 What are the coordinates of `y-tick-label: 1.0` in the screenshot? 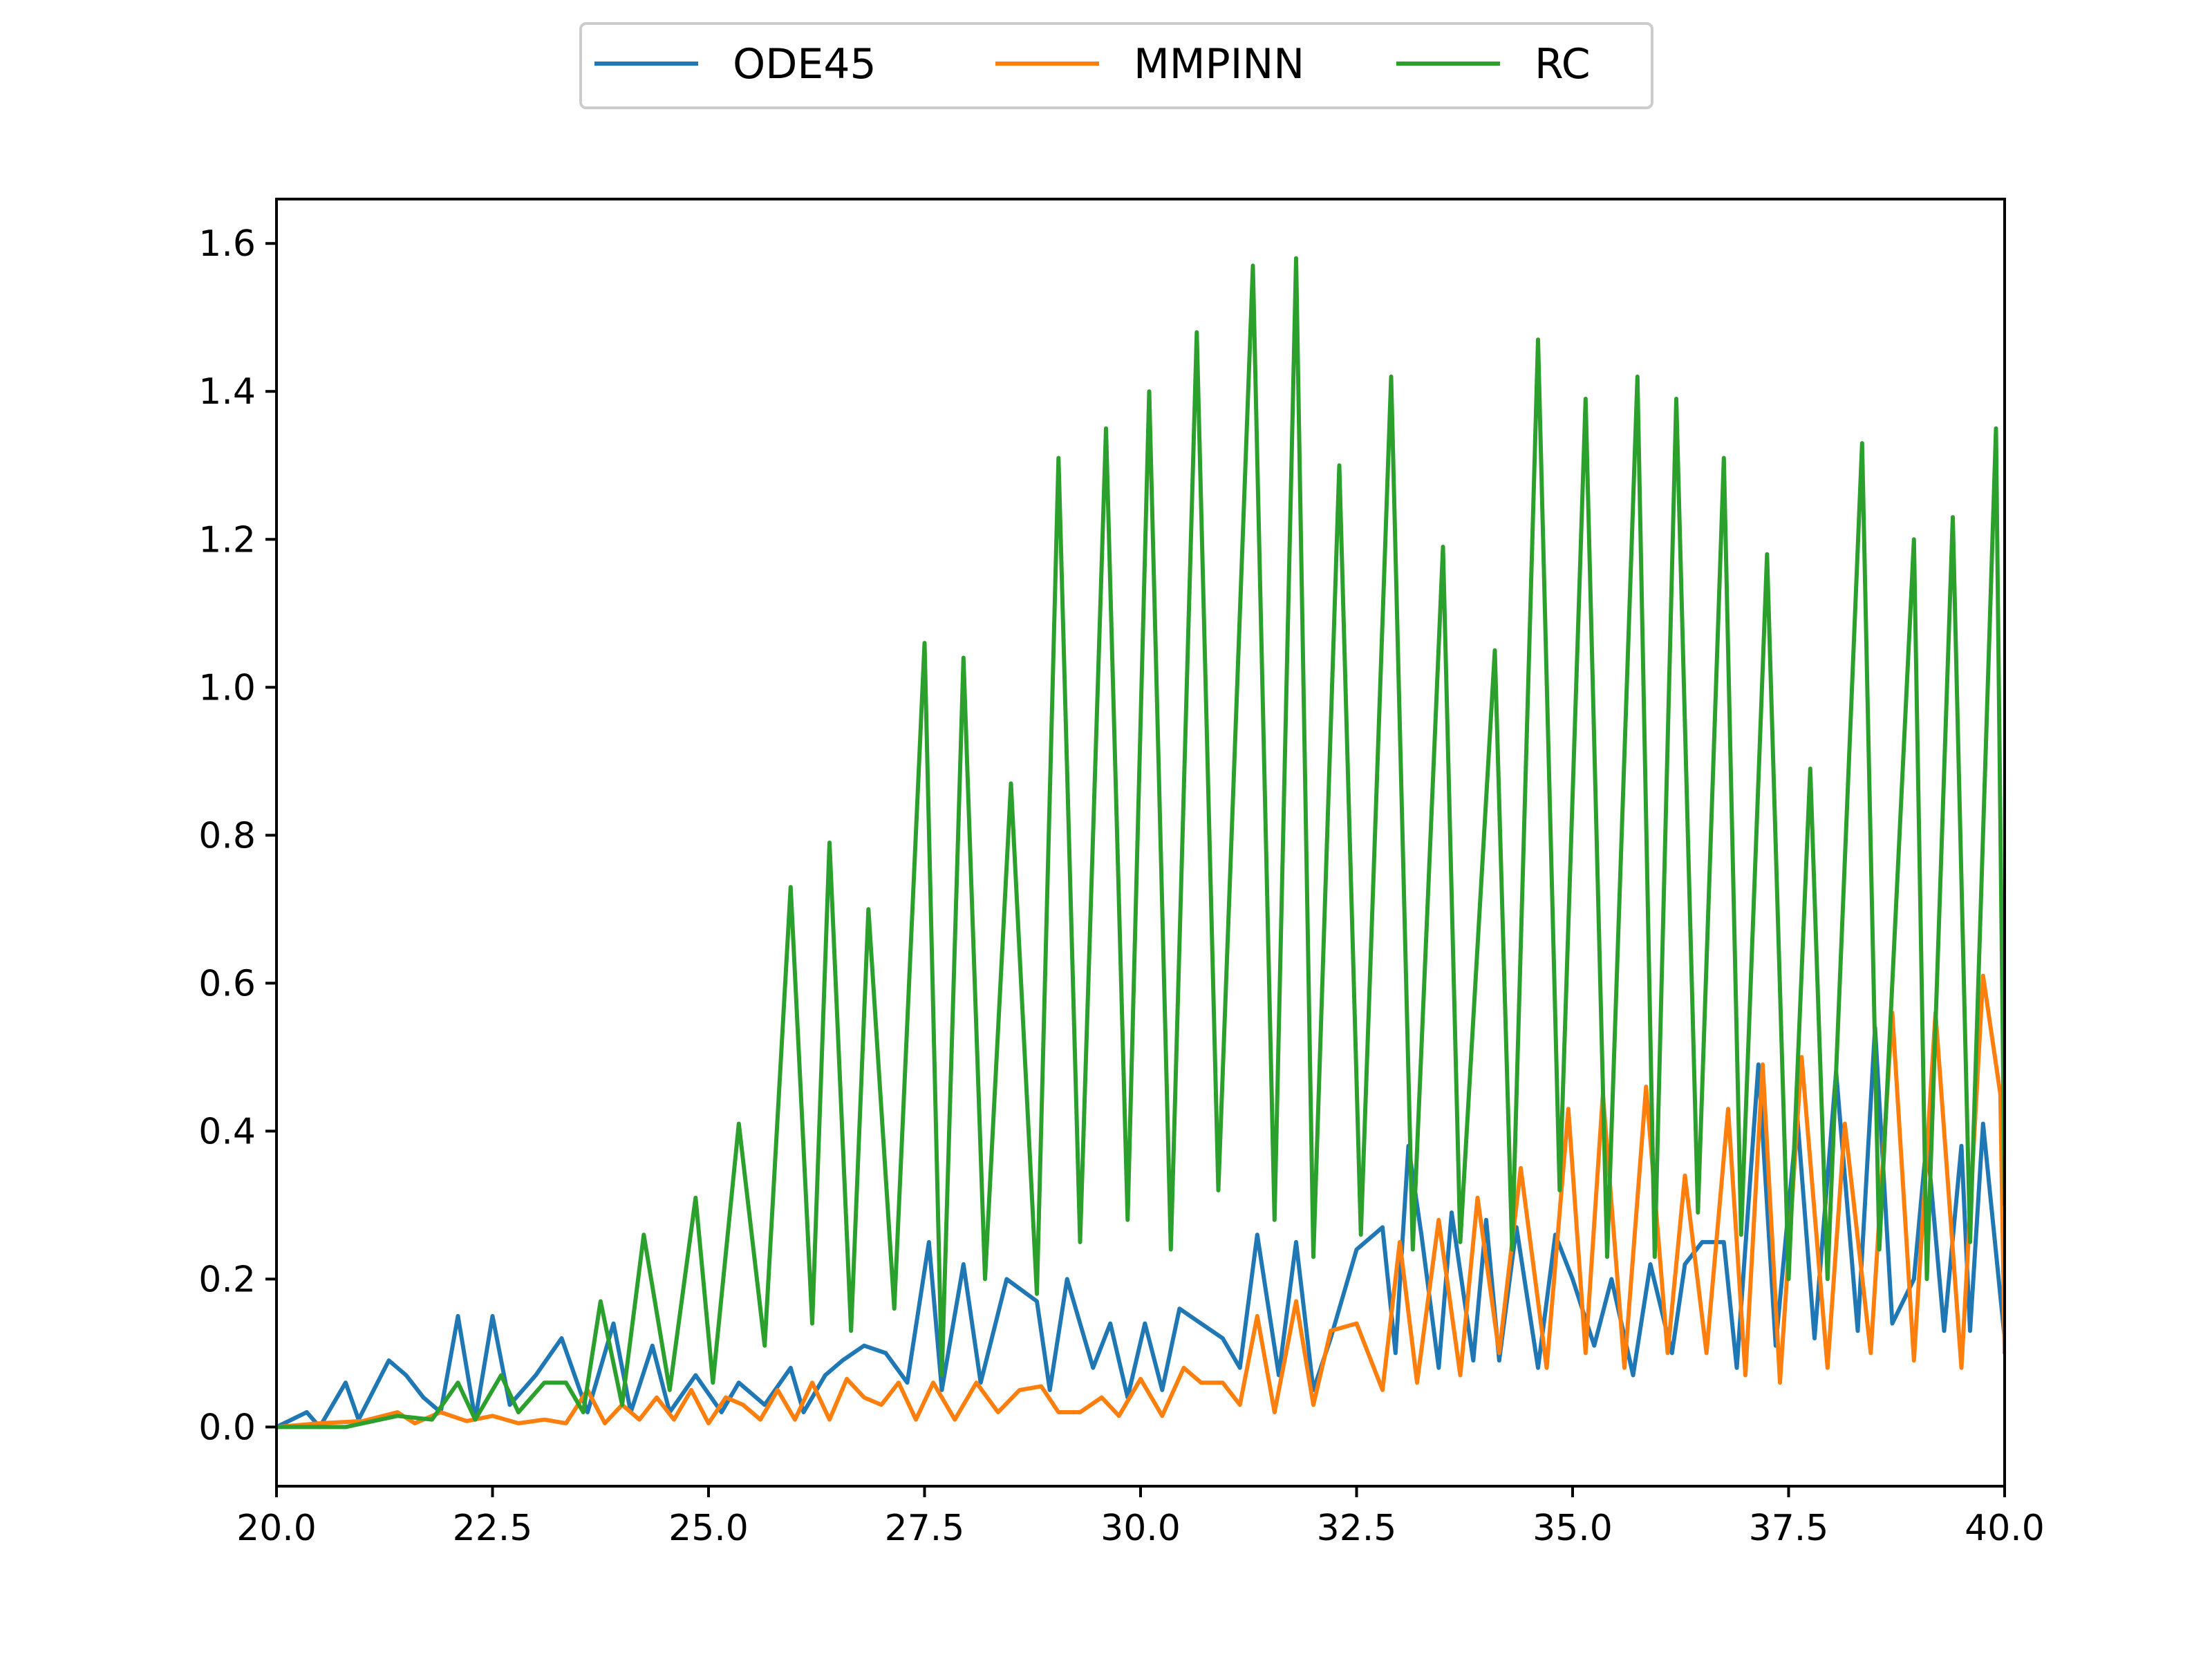 It's located at (227, 688).